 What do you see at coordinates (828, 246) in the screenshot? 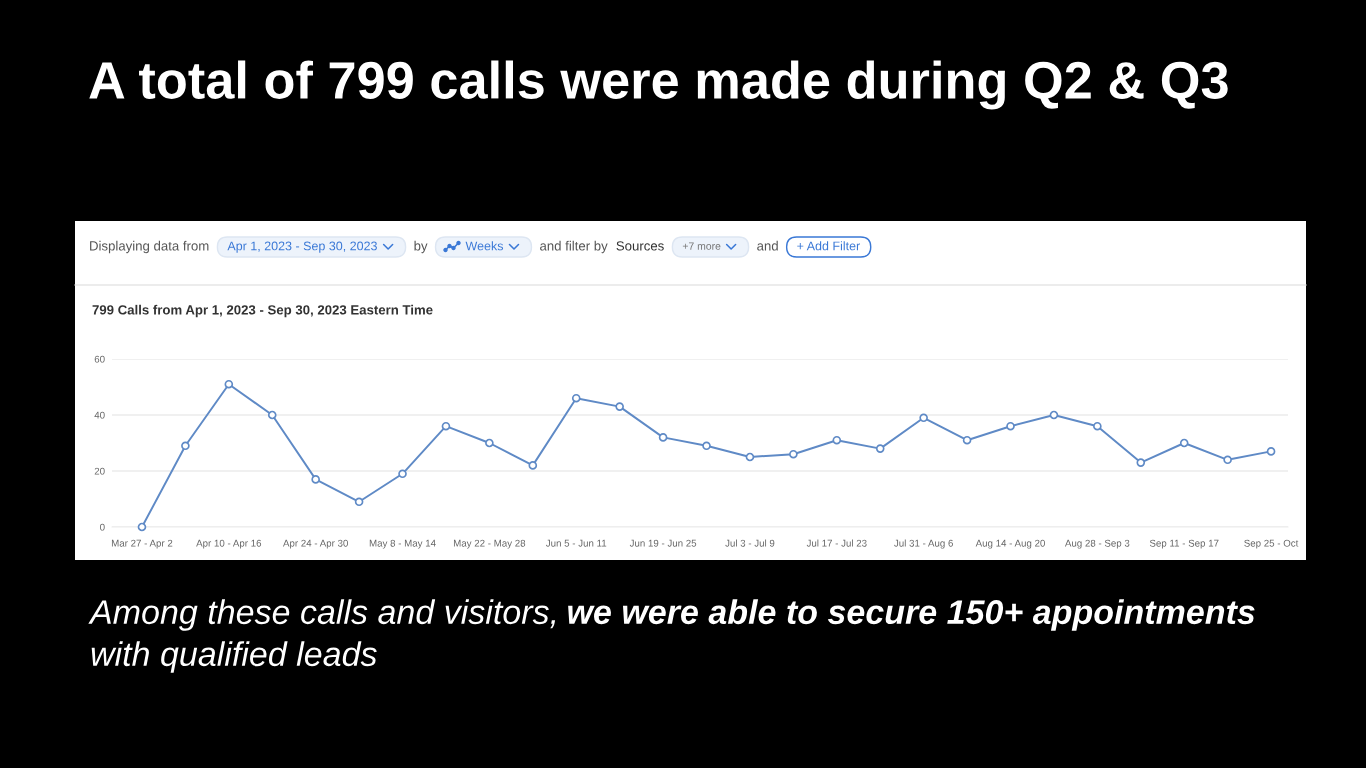
I see `text: + Add Filter` at bounding box center [828, 246].